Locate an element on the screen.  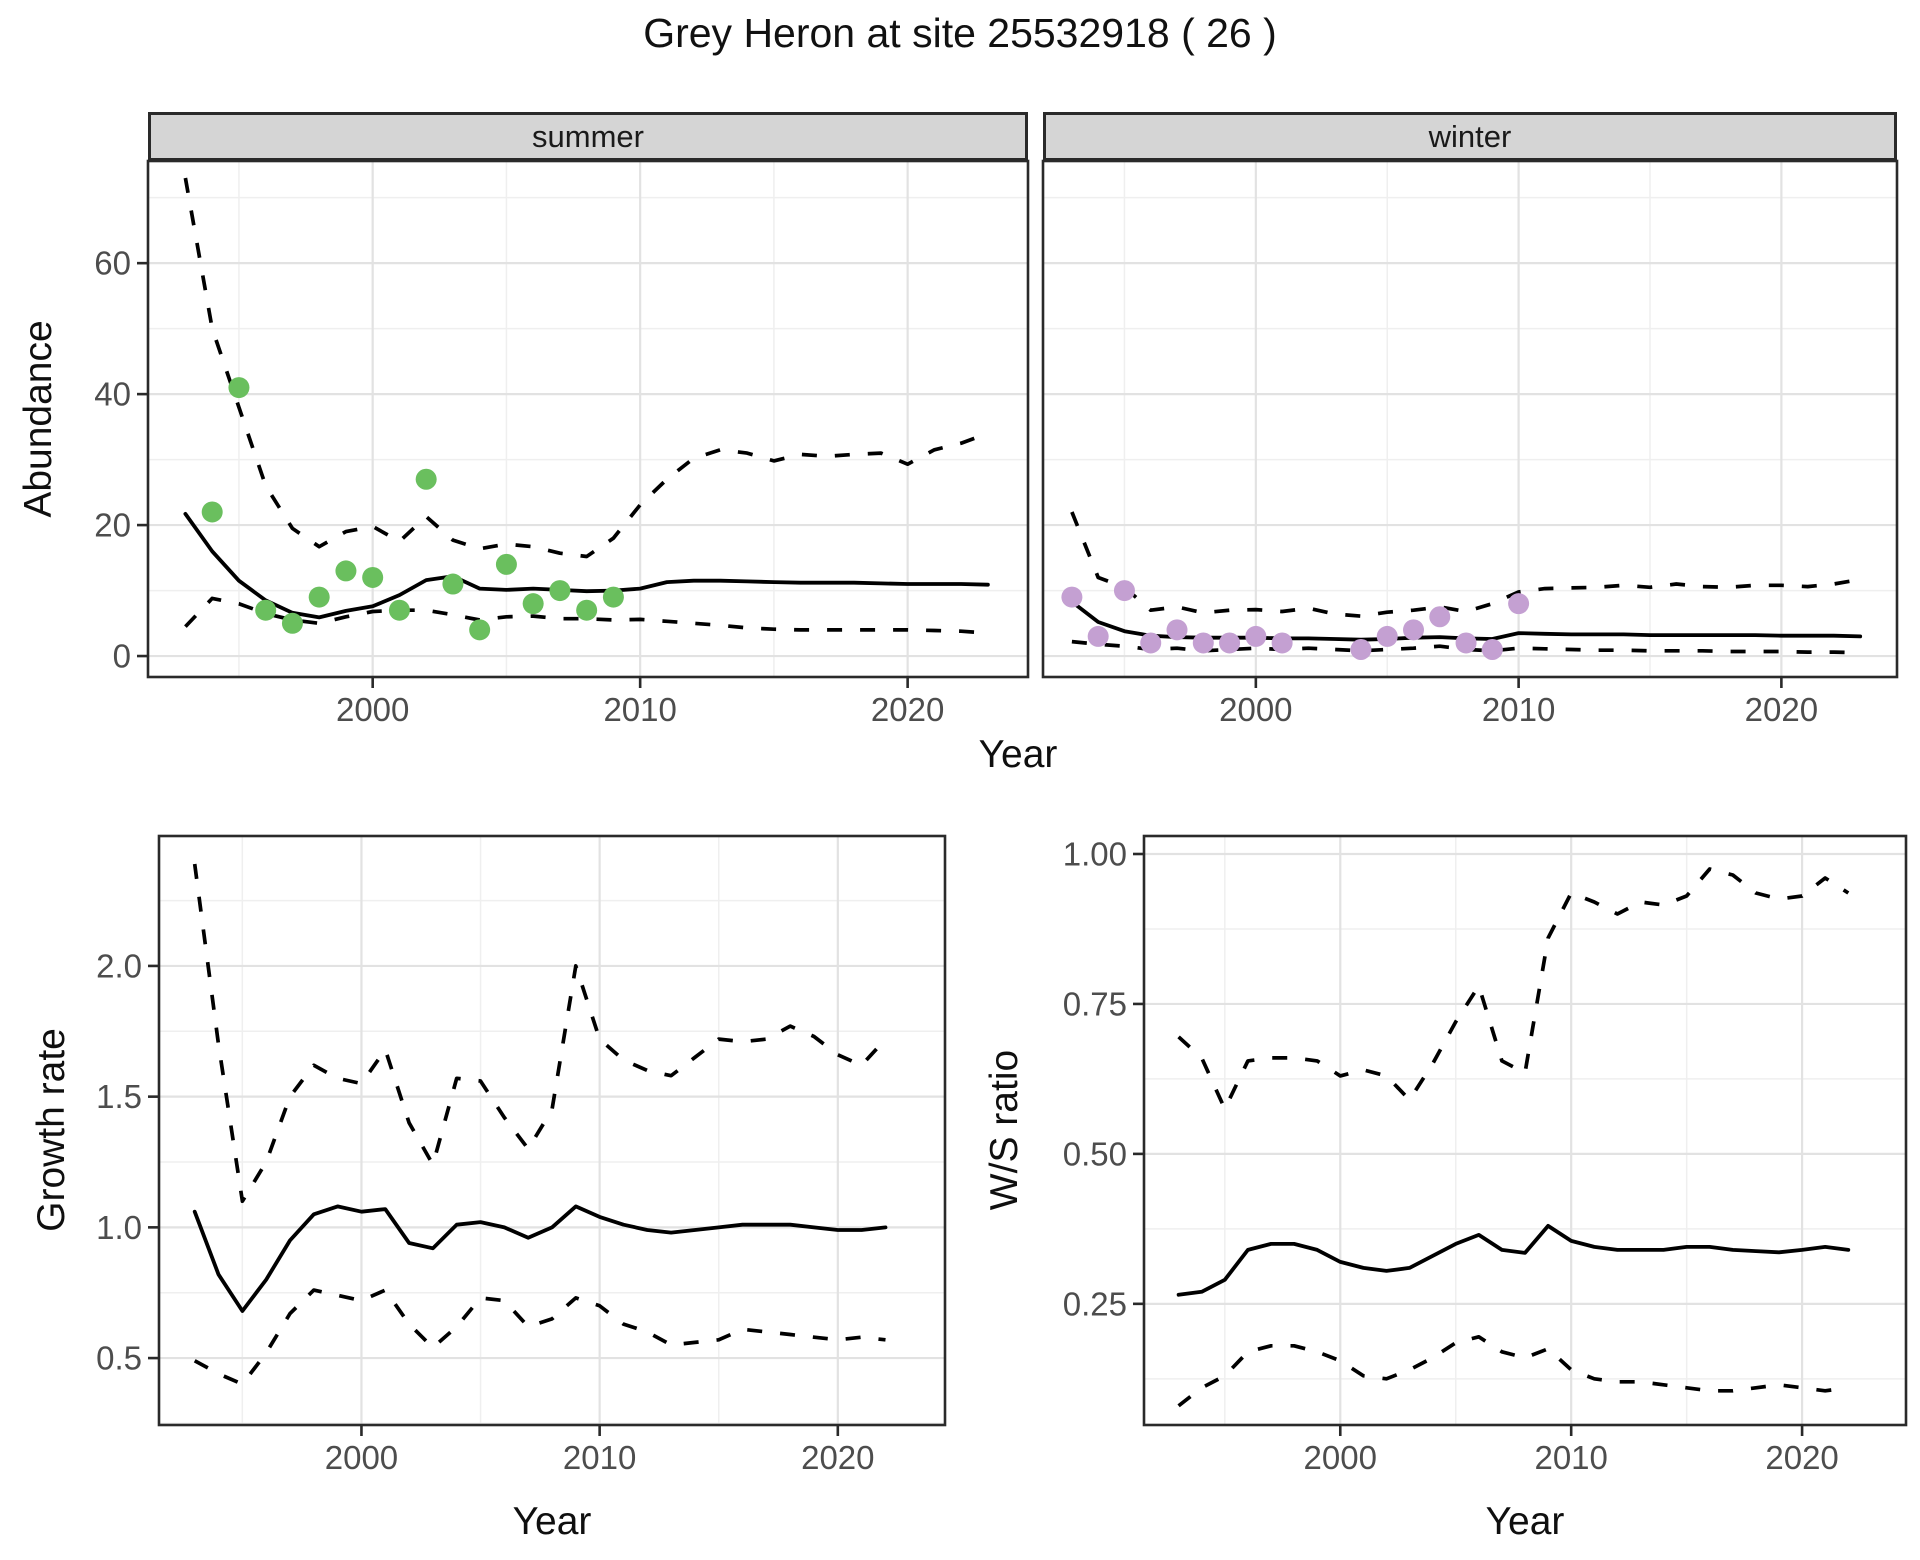
y-tick-label: 0.5 is located at coordinates (119, 1358).